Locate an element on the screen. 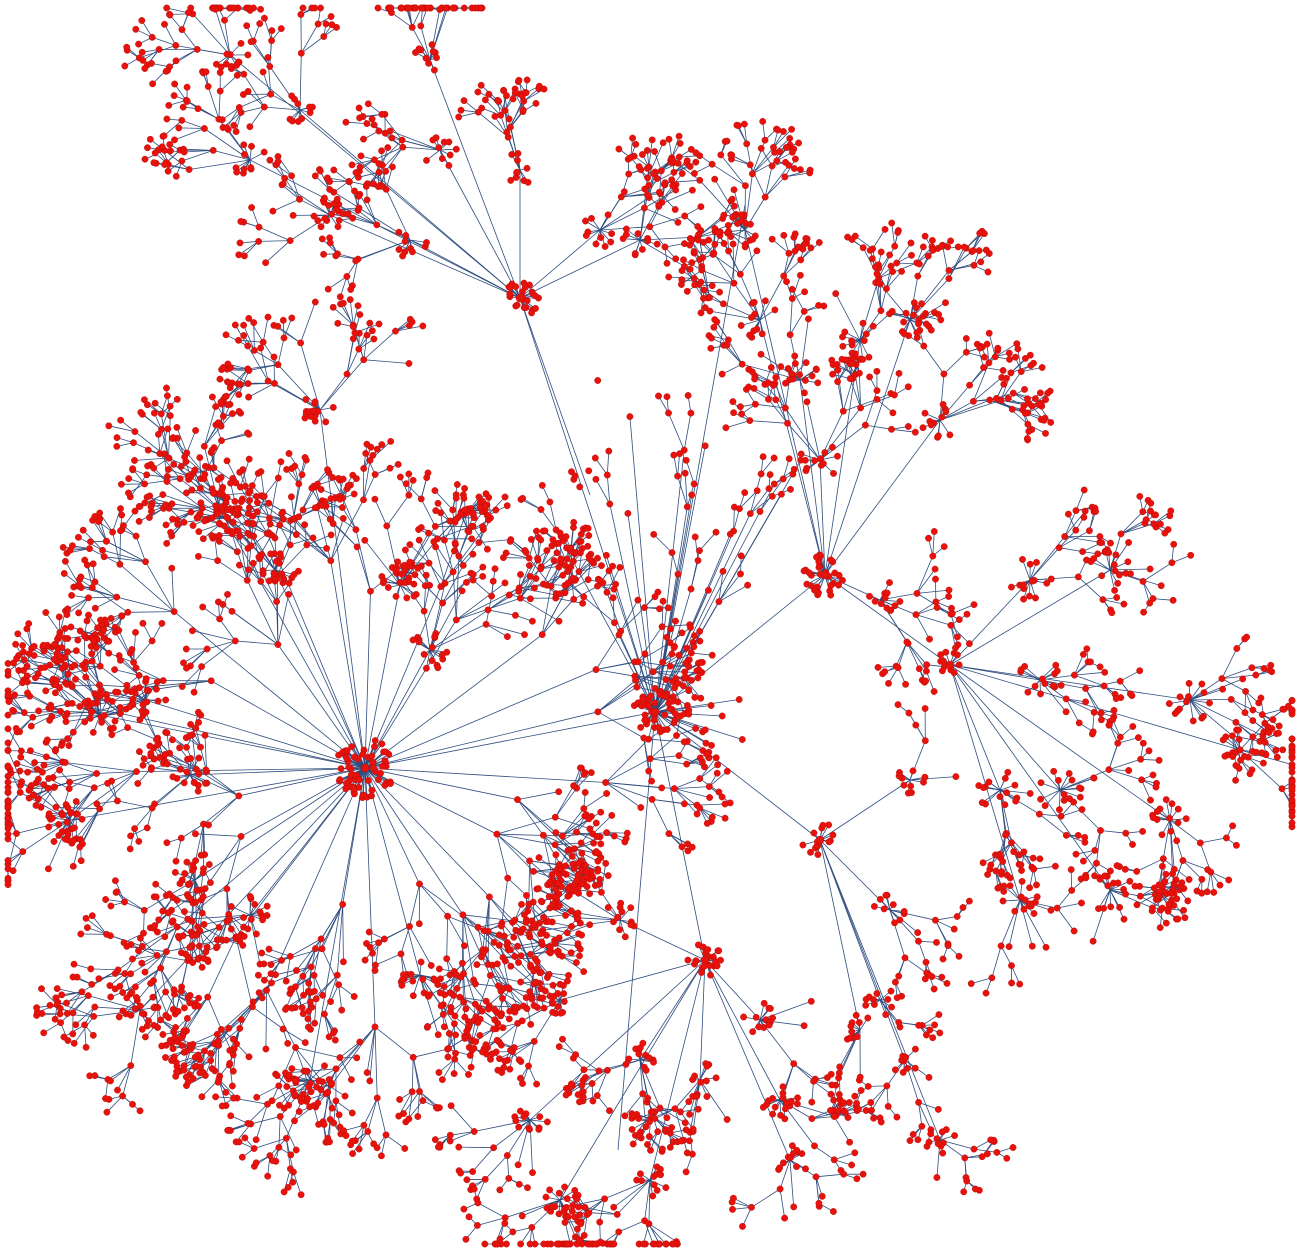  edge-1960 is located at coordinates (162, 481).